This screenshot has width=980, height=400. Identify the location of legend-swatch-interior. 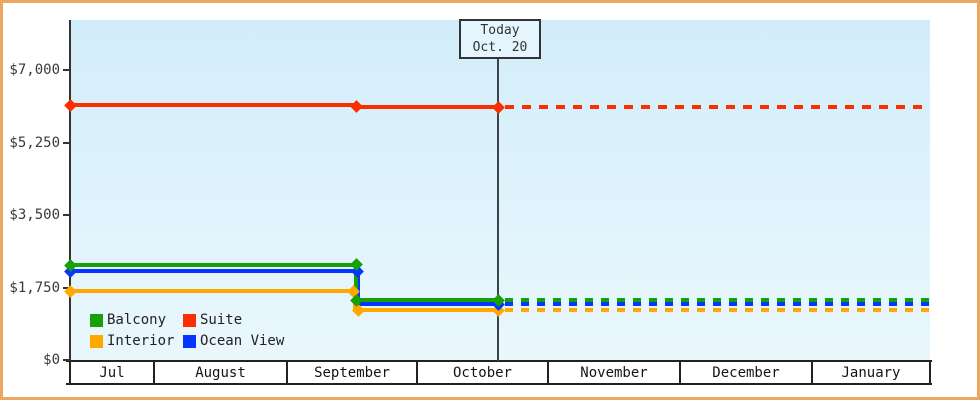
(96, 341).